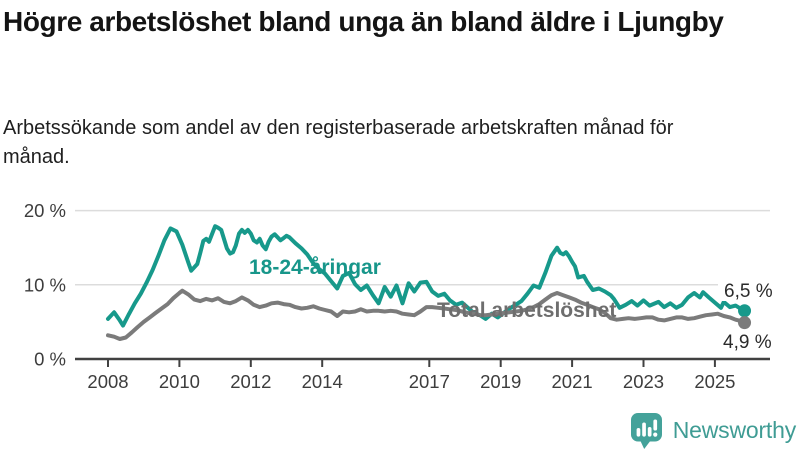  Describe the element at coordinates (646, 431) in the screenshot. I see `newsworthy-icon` at that location.